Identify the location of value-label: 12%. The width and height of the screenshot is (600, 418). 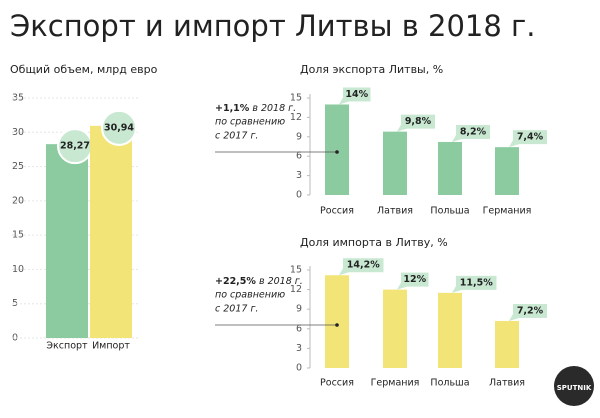
(414, 279).